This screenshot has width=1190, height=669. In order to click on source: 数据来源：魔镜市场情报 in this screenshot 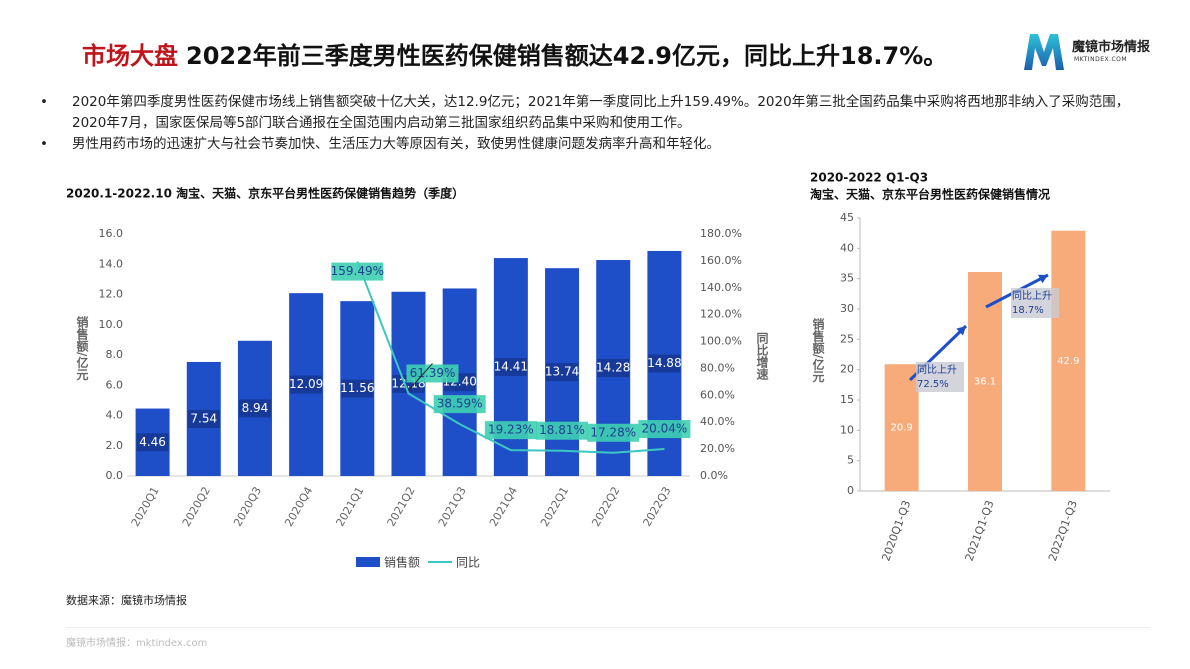, I will do `click(126, 600)`.